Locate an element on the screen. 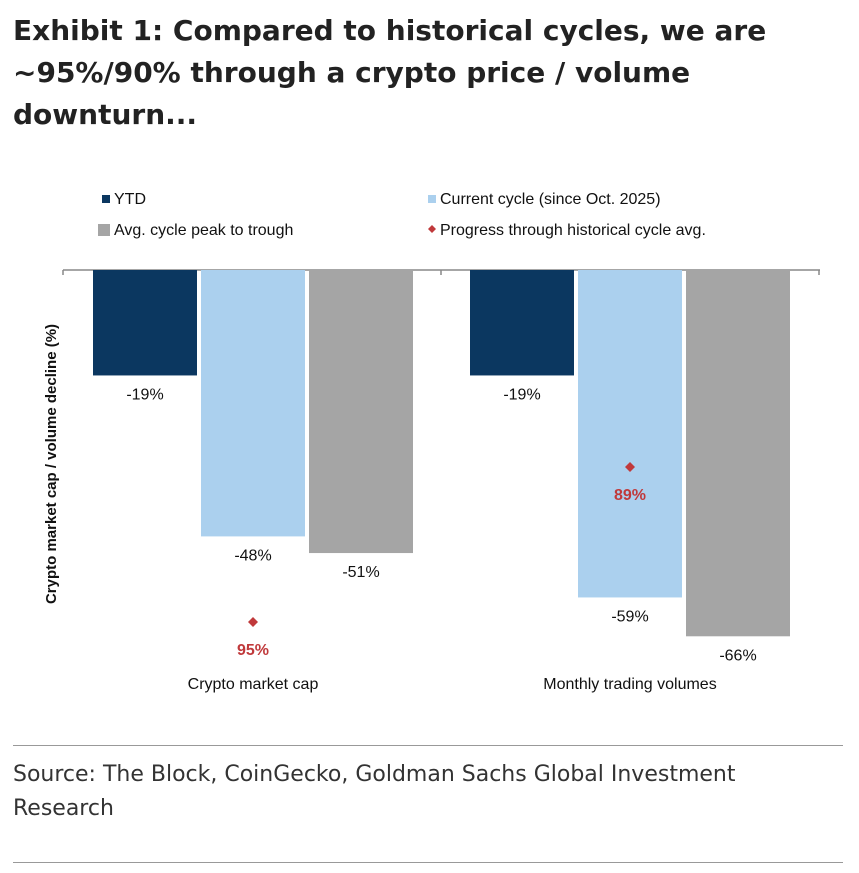 This screenshot has width=859, height=873. divider-top is located at coordinates (428, 745).